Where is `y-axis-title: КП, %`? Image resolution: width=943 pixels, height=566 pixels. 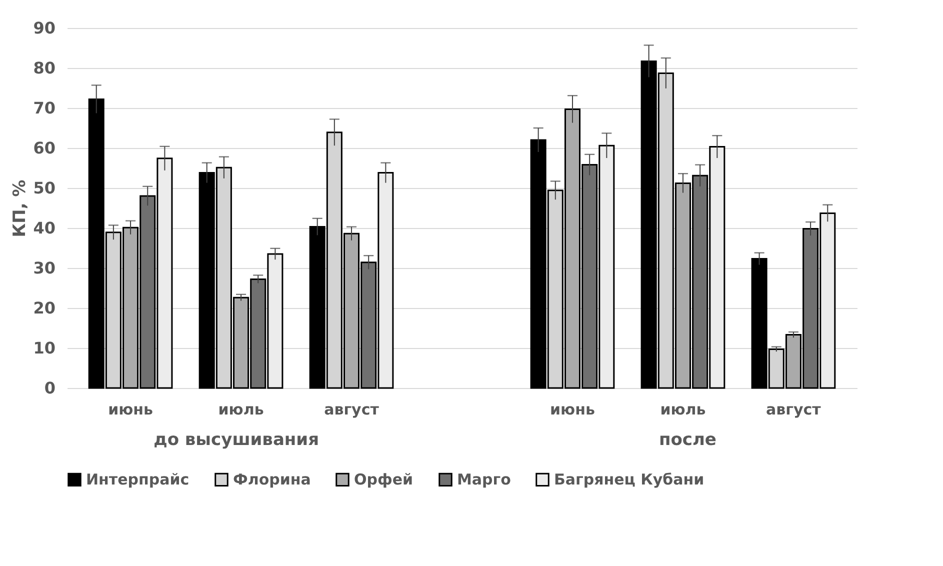 y-axis-title: КП, % is located at coordinates (20, 209).